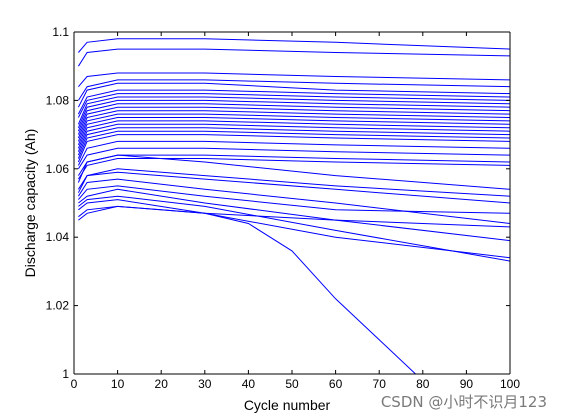 This screenshot has width=561, height=420. I want to click on y-tick-label: 1.06, so click(58, 169).